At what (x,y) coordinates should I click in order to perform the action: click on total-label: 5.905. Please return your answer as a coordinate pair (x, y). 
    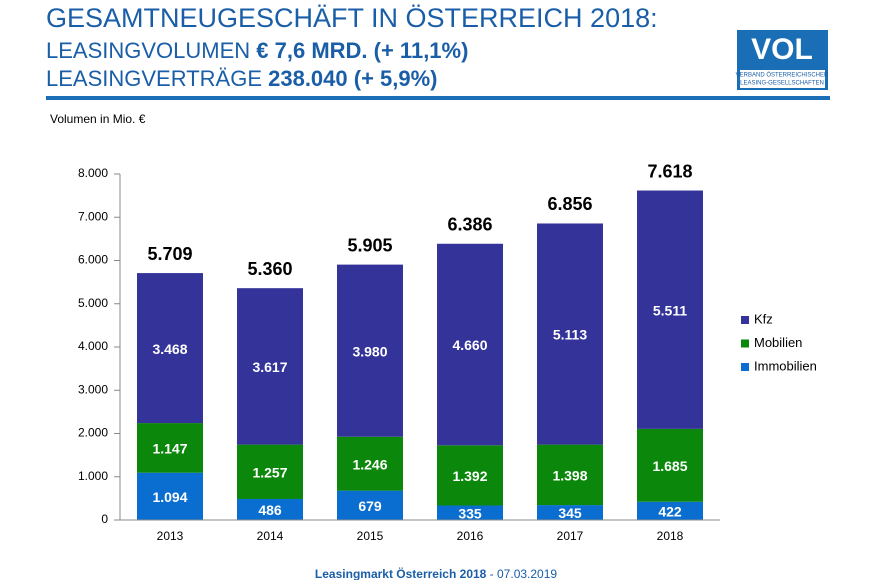
    Looking at the image, I should click on (369, 245).